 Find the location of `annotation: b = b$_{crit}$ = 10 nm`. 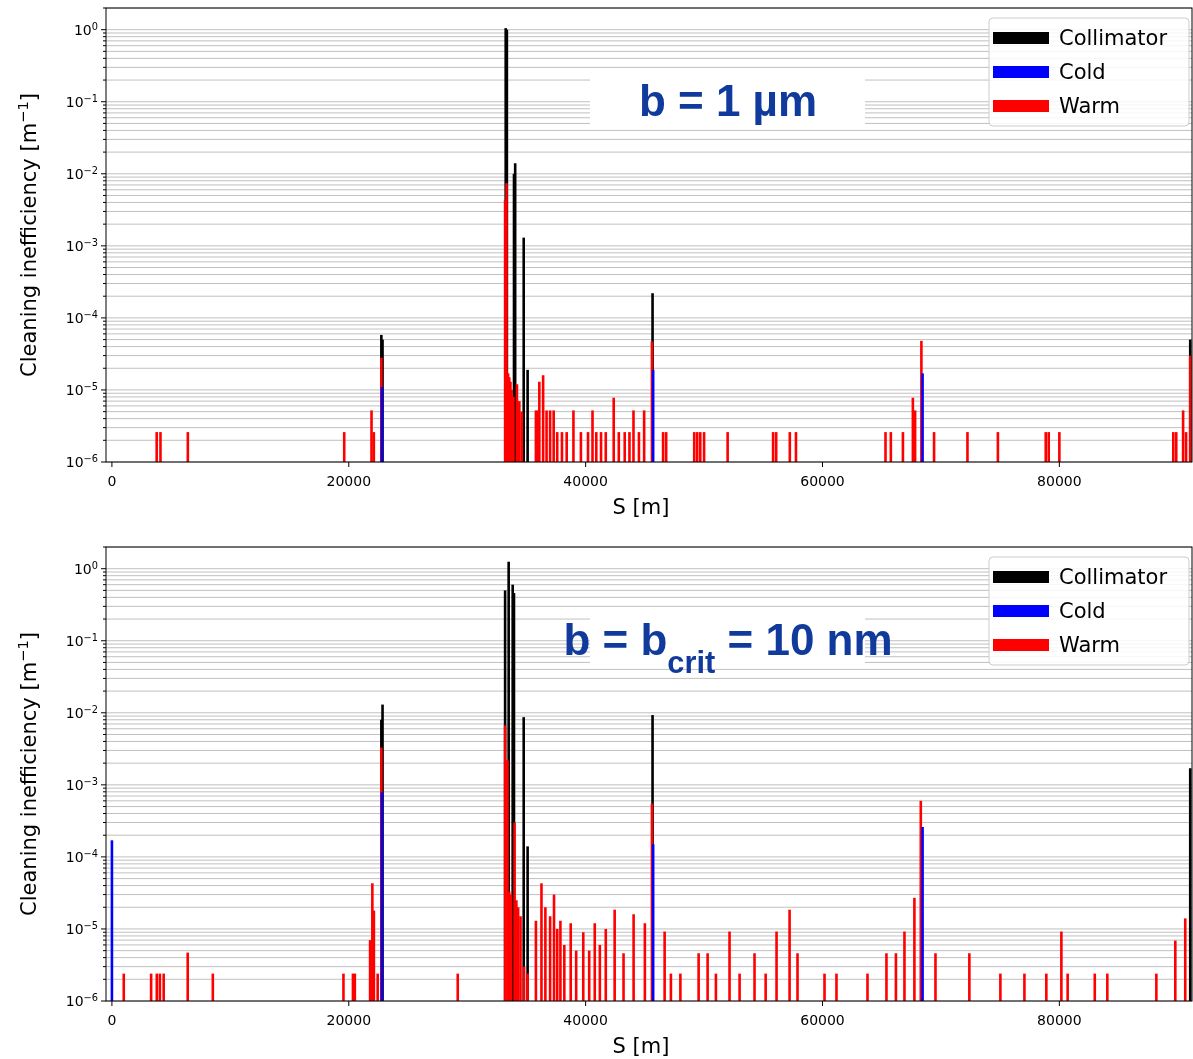

annotation: b = b$_{crit}$ = 10 nm is located at coordinates (728, 647).